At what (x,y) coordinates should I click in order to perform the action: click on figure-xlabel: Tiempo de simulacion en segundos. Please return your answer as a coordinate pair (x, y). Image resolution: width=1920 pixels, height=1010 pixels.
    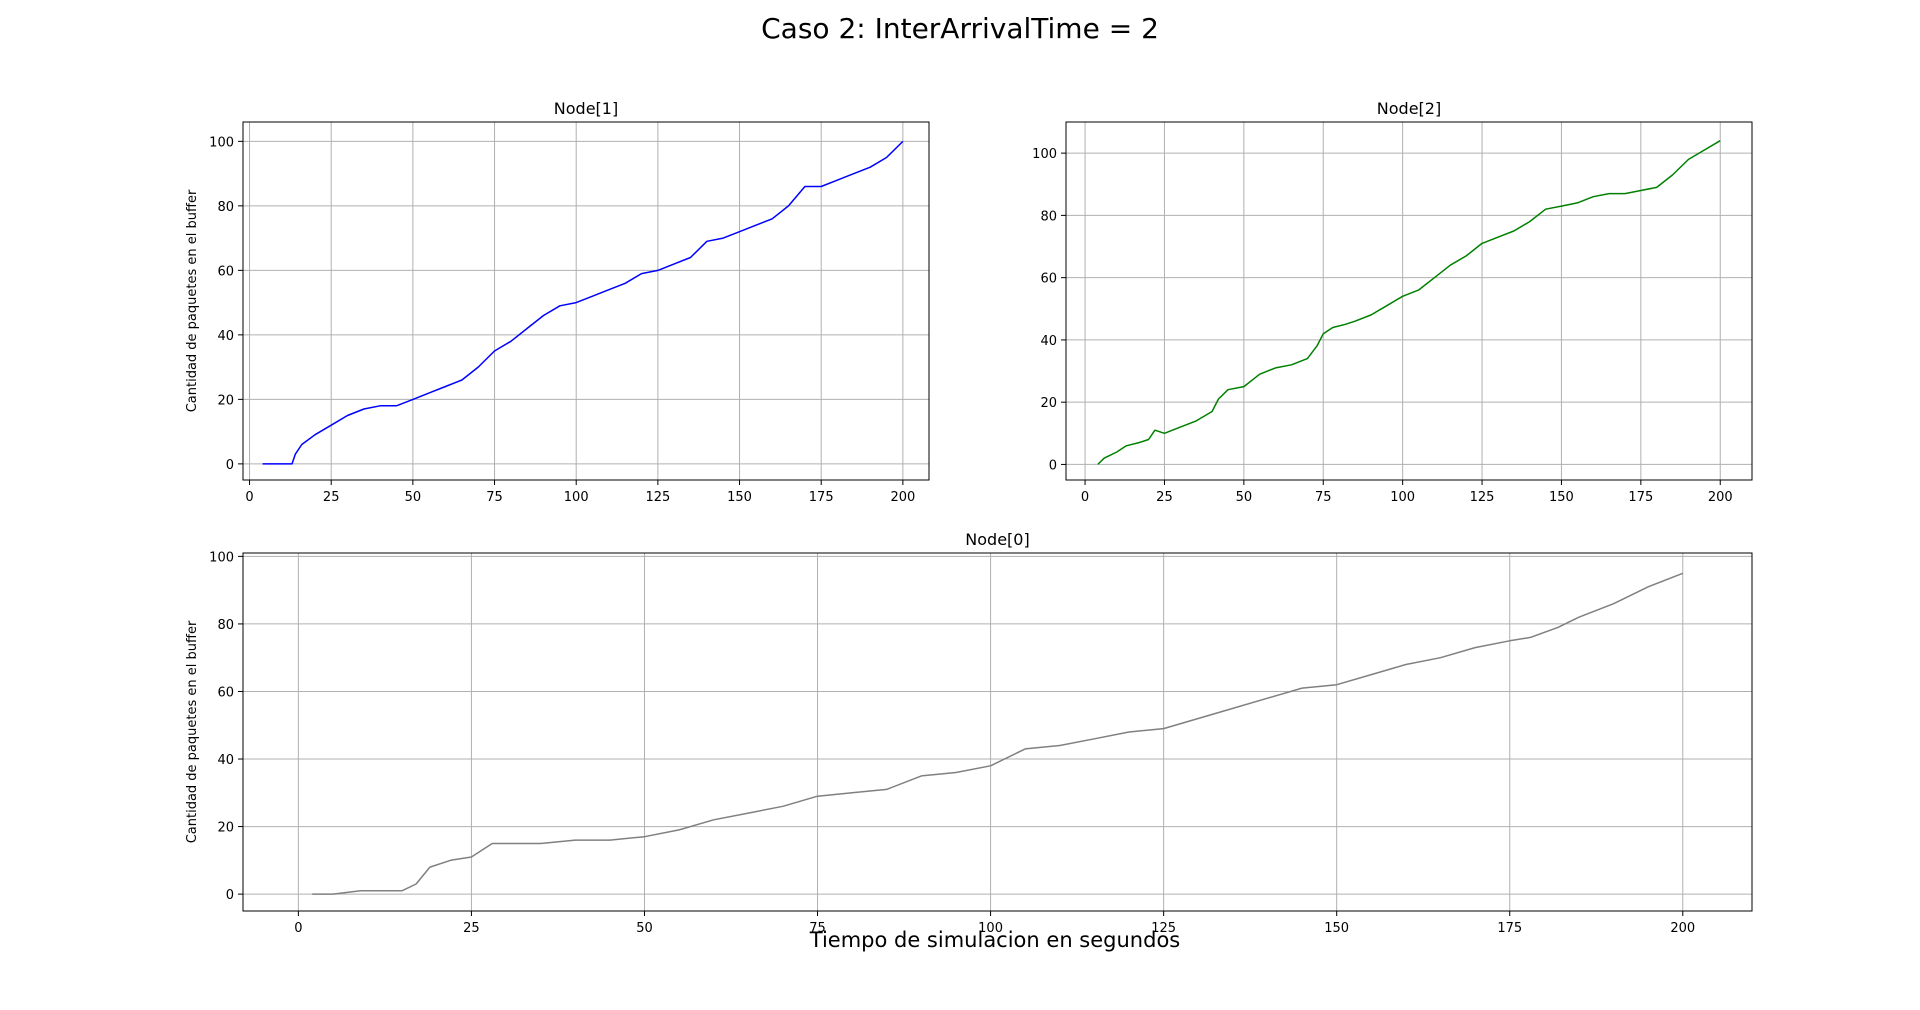
    Looking at the image, I should click on (995, 940).